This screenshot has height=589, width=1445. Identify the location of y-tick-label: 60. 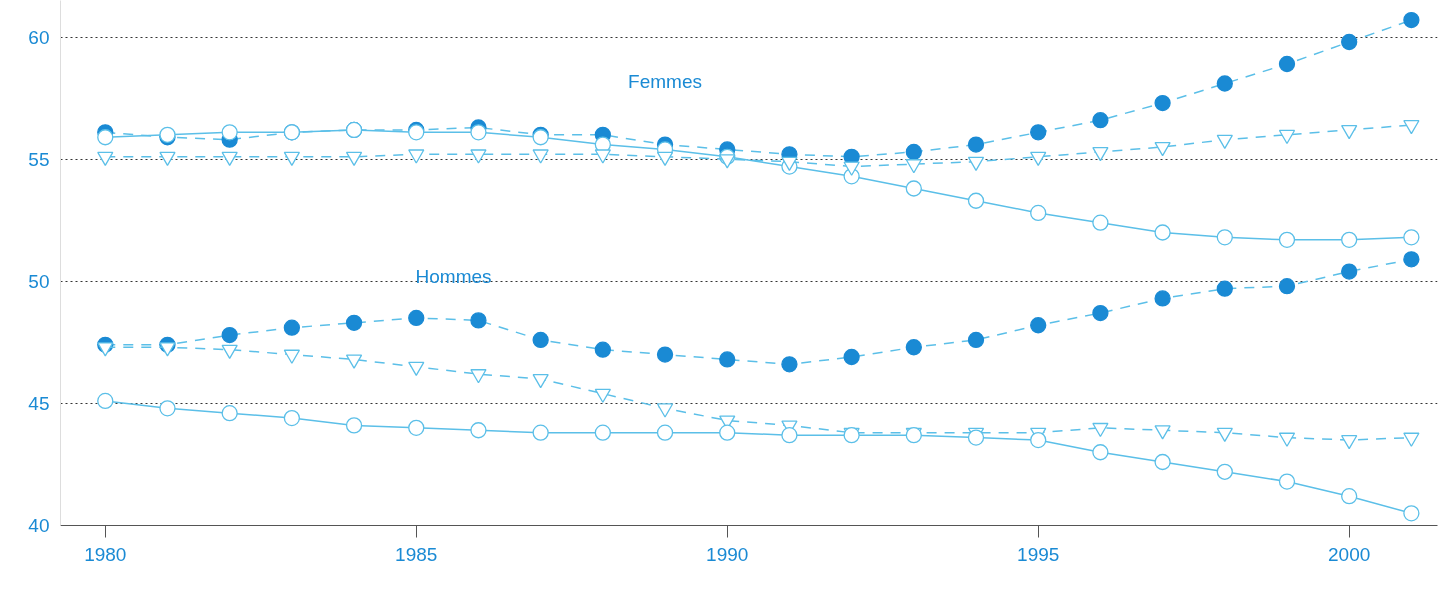
(39, 37).